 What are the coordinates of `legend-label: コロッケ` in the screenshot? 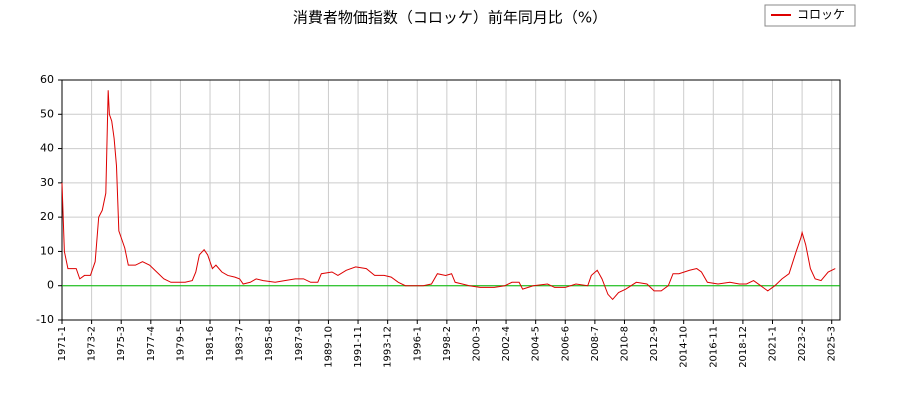 It's located at (821, 15).